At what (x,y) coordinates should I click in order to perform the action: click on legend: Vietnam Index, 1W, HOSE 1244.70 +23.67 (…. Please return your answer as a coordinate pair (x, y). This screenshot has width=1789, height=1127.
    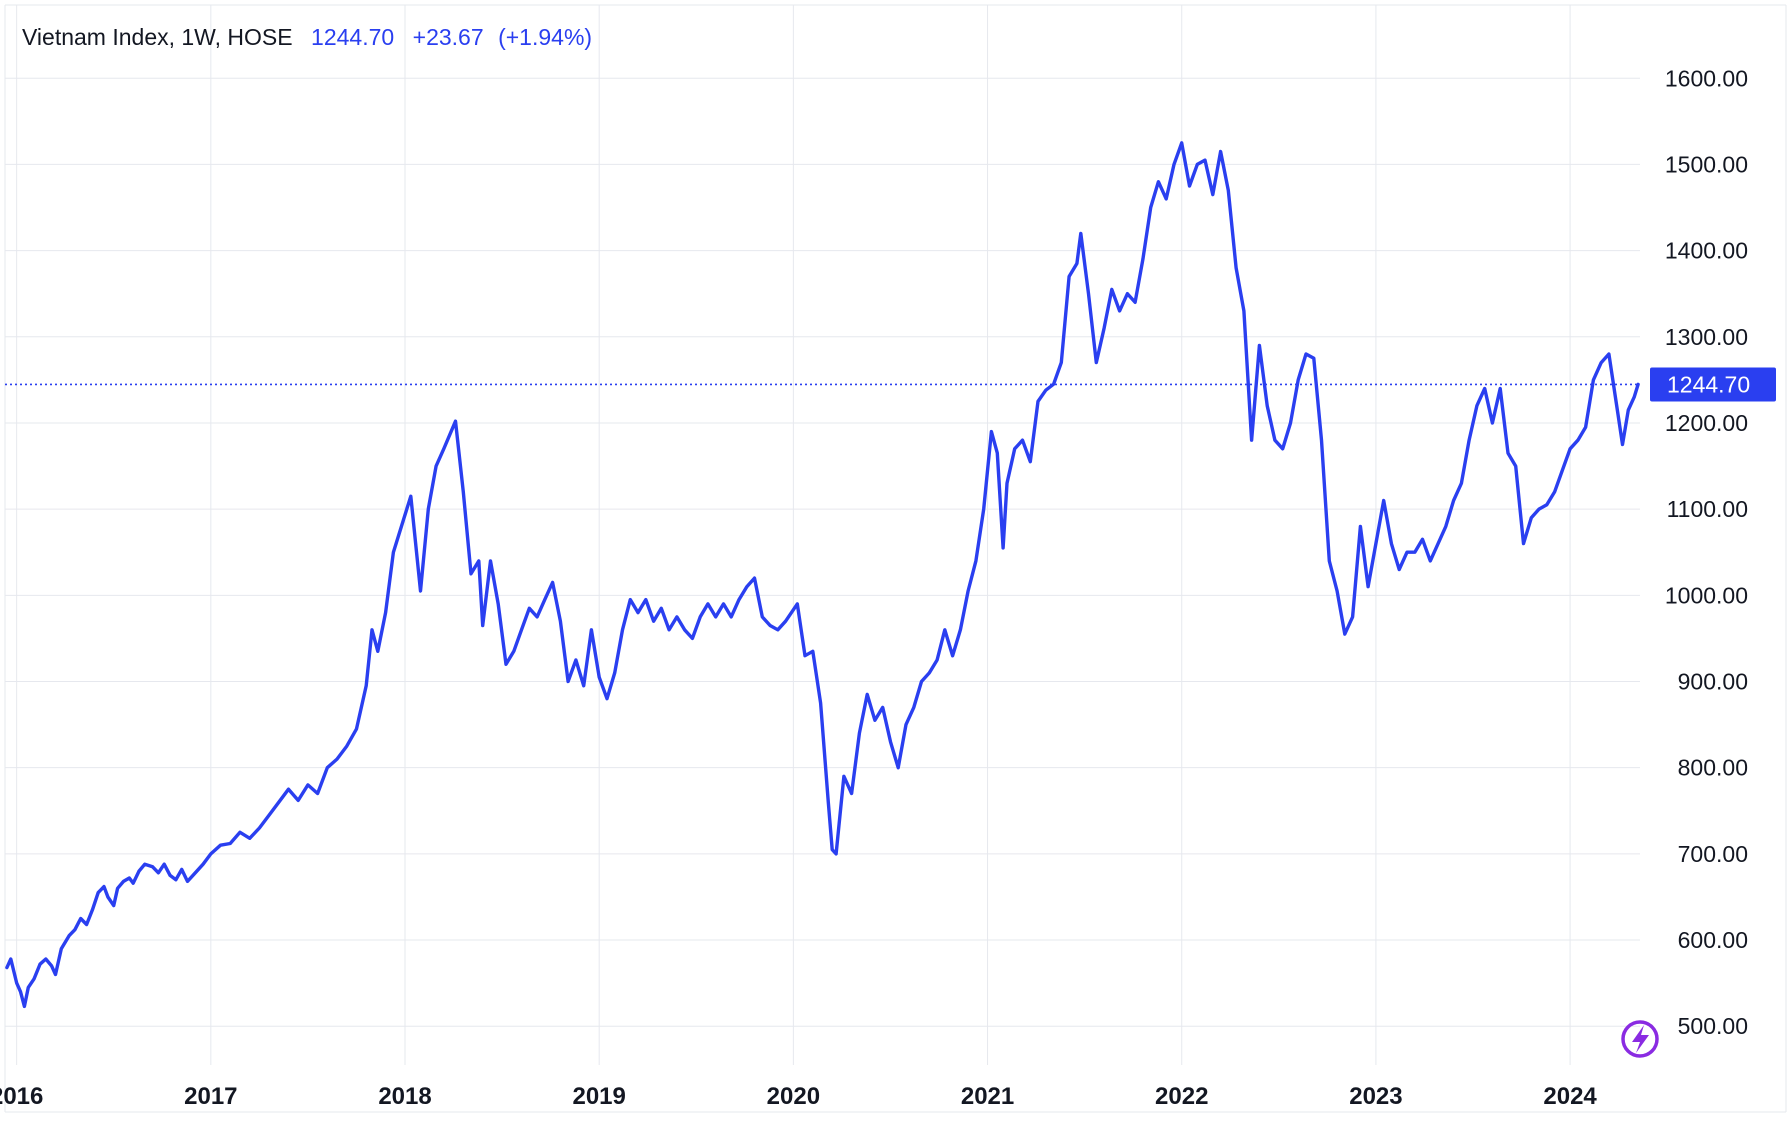
    Looking at the image, I should click on (307, 37).